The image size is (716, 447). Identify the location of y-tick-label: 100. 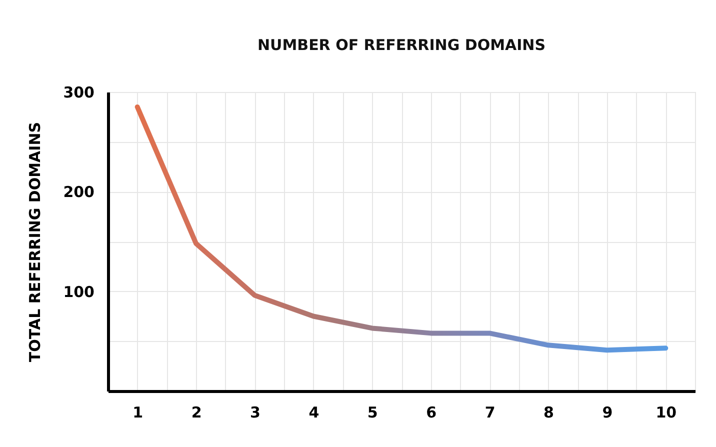
(78, 291).